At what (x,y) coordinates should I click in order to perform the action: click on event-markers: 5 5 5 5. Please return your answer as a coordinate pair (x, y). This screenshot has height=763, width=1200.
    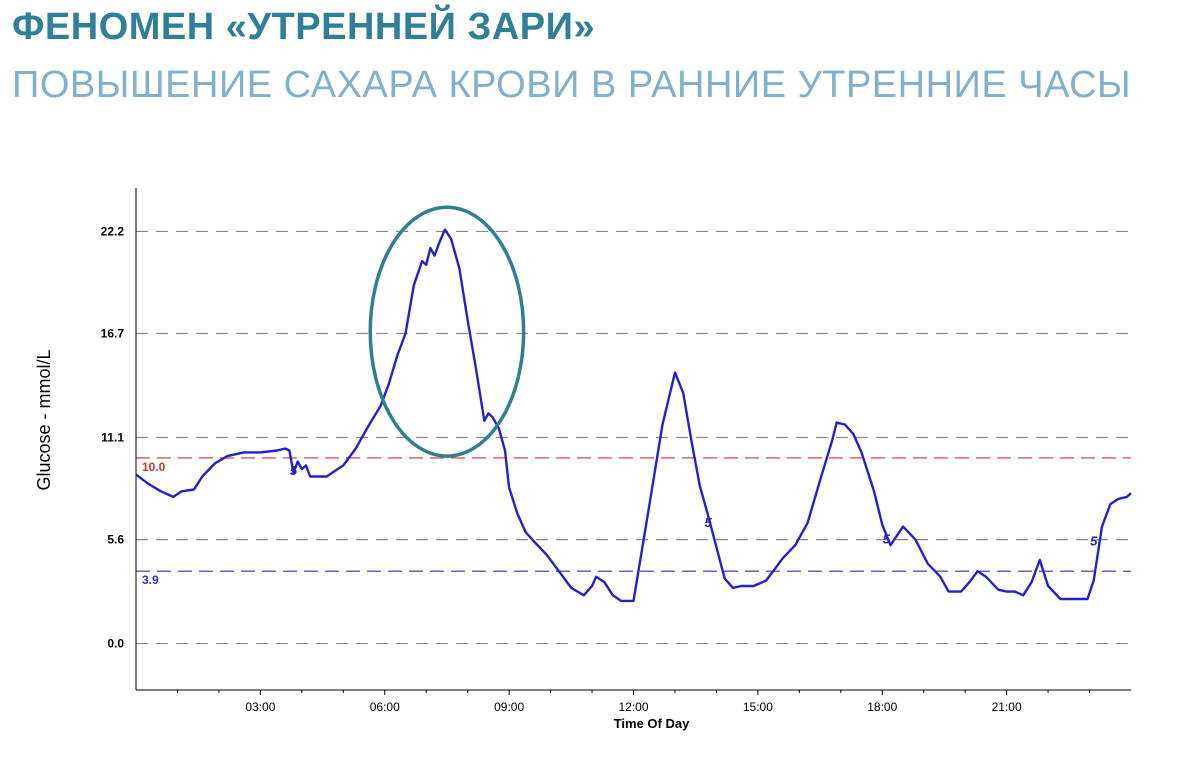
    Looking at the image, I should click on (694, 506).